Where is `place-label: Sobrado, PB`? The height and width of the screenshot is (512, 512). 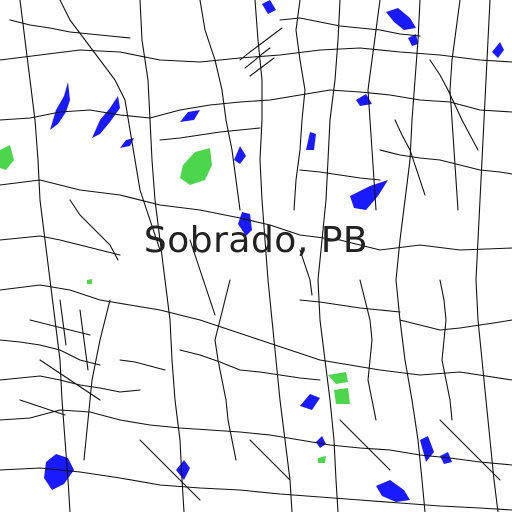
place-label: Sobrado, PB is located at coordinates (256, 240).